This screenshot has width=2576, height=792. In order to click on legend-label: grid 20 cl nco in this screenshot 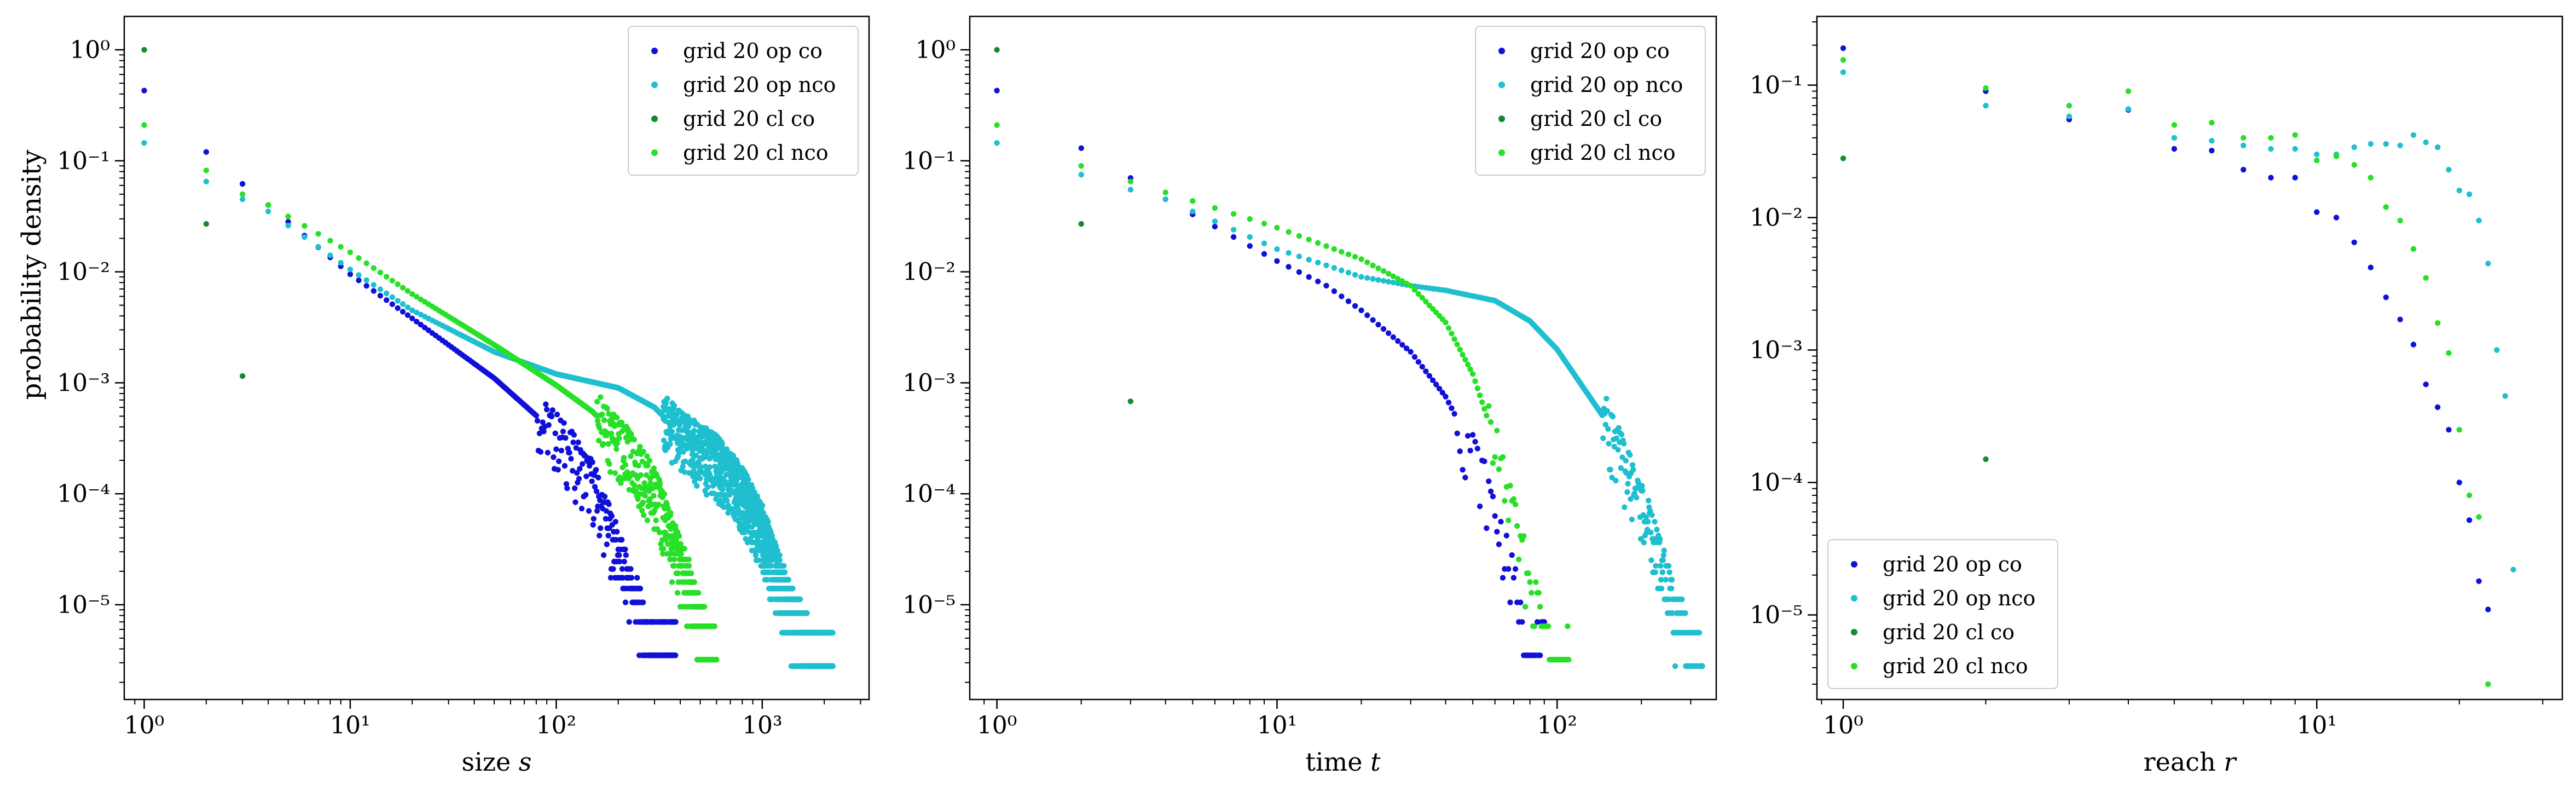, I will do `click(1603, 153)`.